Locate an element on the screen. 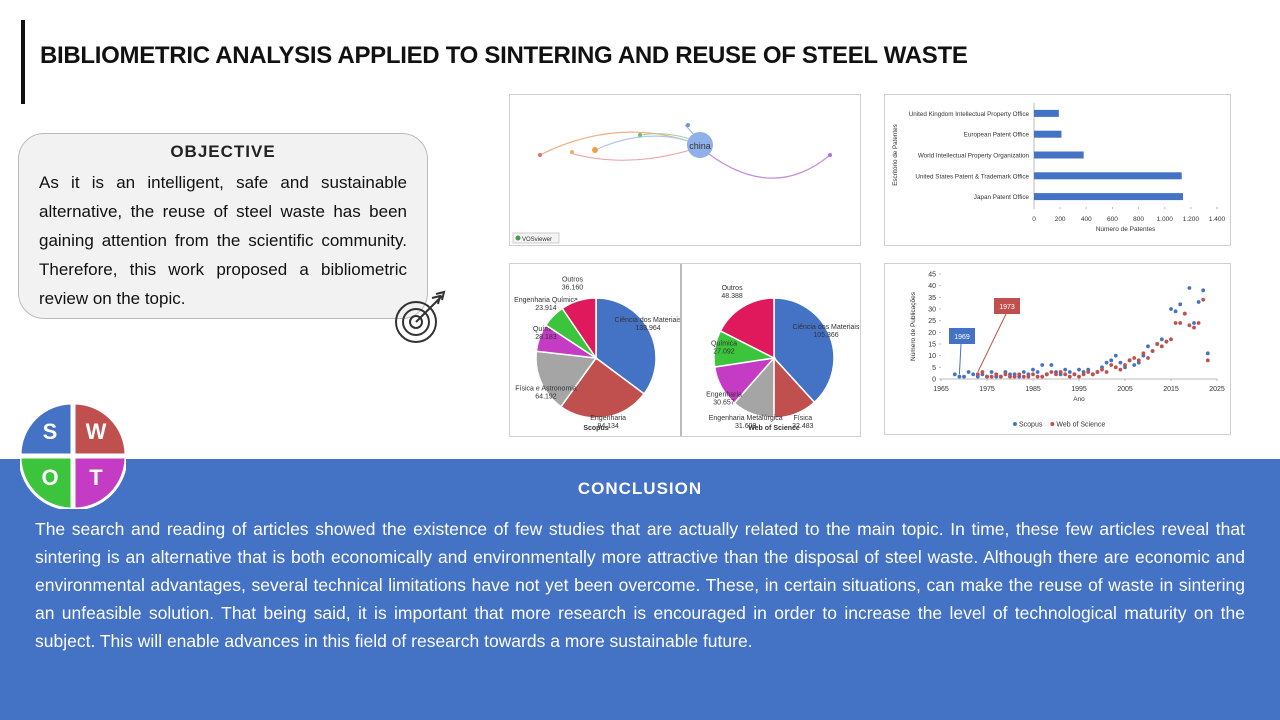  slice-label: Engenharia Metalúrgica is located at coordinates (746, 418).